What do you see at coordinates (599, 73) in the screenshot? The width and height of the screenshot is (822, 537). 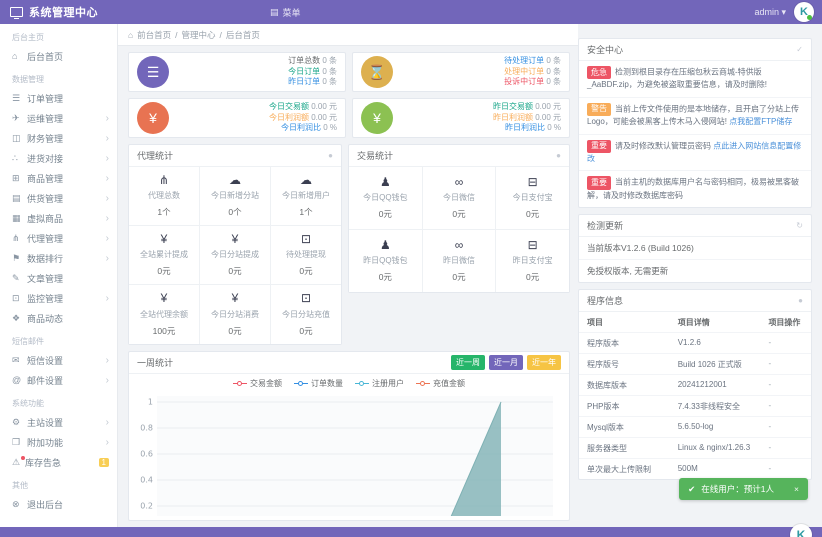 I see `alert-level-badge: 危急` at bounding box center [599, 73].